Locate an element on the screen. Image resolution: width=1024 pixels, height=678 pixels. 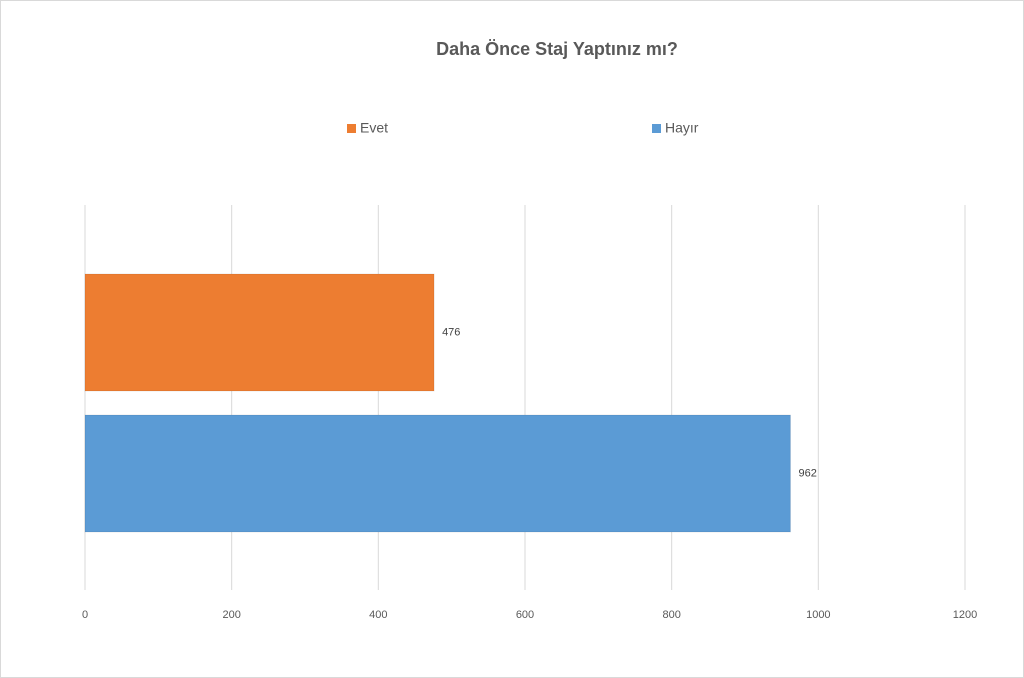
legend-label: Hayır is located at coordinates (682, 128).